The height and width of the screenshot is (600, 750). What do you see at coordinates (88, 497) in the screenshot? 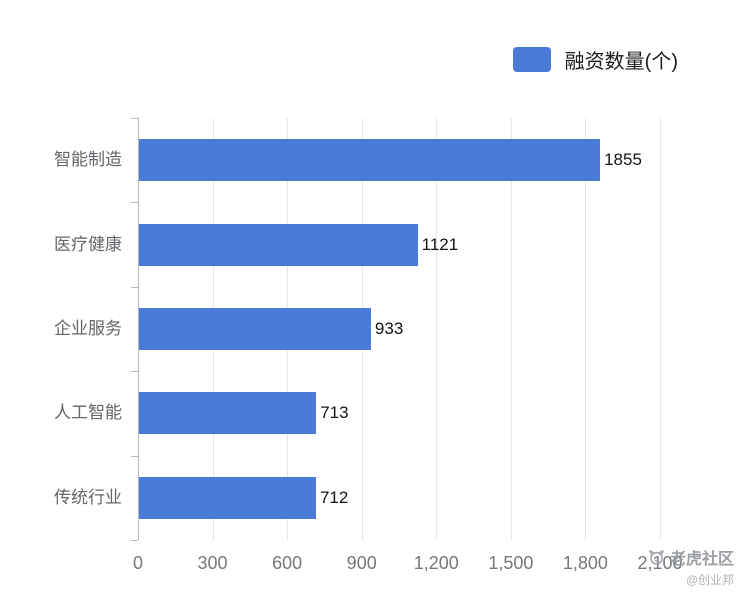
I see `category-label: 传统行业` at bounding box center [88, 497].